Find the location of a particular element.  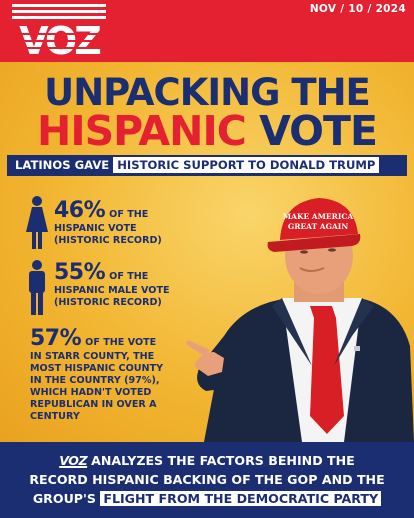

title-vote: VOTE is located at coordinates (318, 131).